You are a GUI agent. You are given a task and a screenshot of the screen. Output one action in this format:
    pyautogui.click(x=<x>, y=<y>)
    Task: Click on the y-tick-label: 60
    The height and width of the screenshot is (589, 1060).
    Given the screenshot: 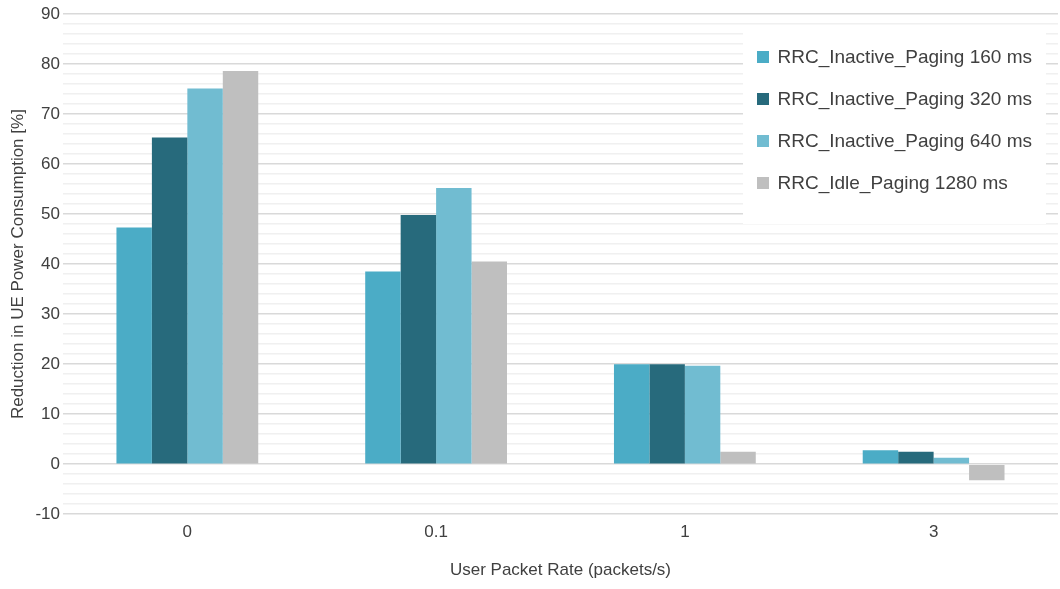 What is the action you would take?
    pyautogui.click(x=50, y=163)
    